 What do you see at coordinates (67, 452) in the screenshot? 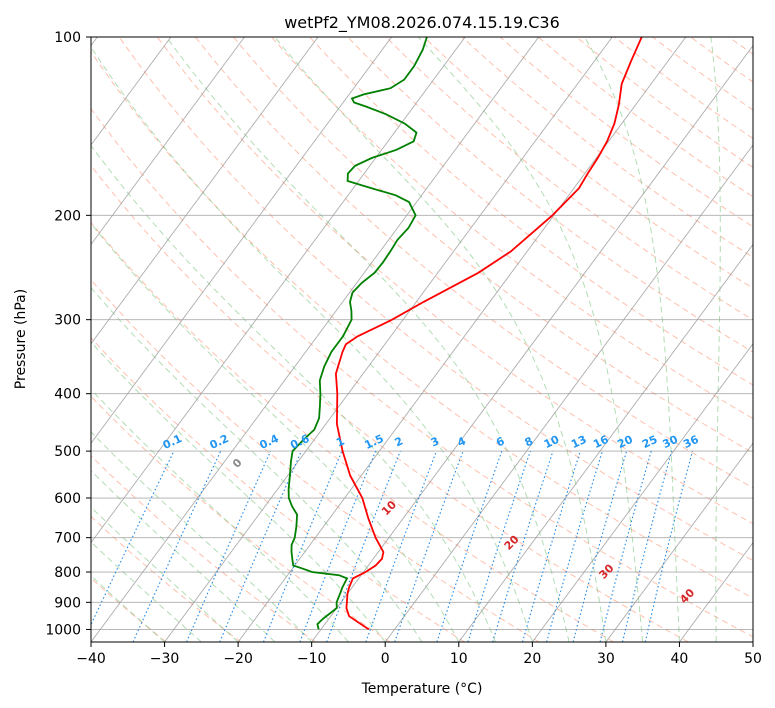
I see `y-tick-label: 500` at bounding box center [67, 452].